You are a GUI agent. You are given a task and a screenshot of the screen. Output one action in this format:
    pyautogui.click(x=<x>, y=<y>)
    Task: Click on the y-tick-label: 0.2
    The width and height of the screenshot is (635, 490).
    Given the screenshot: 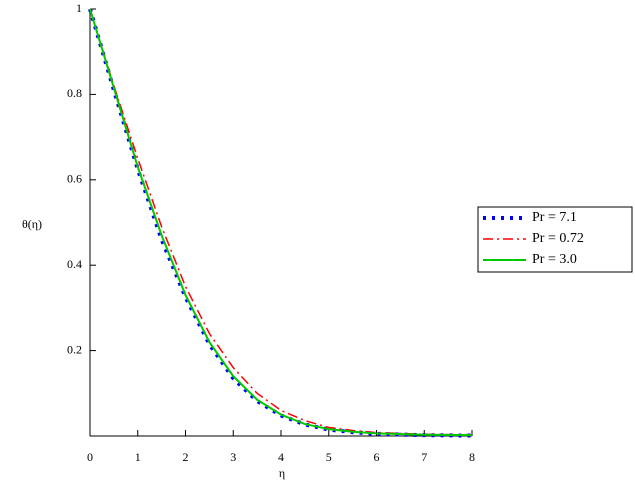 What is the action you would take?
    pyautogui.click(x=74, y=349)
    